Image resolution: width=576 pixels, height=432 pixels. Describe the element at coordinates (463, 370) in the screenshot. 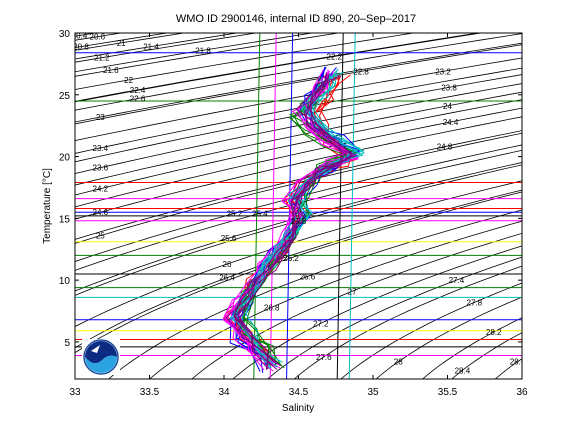

I see `density-isoline-label: 28.4` at that location.